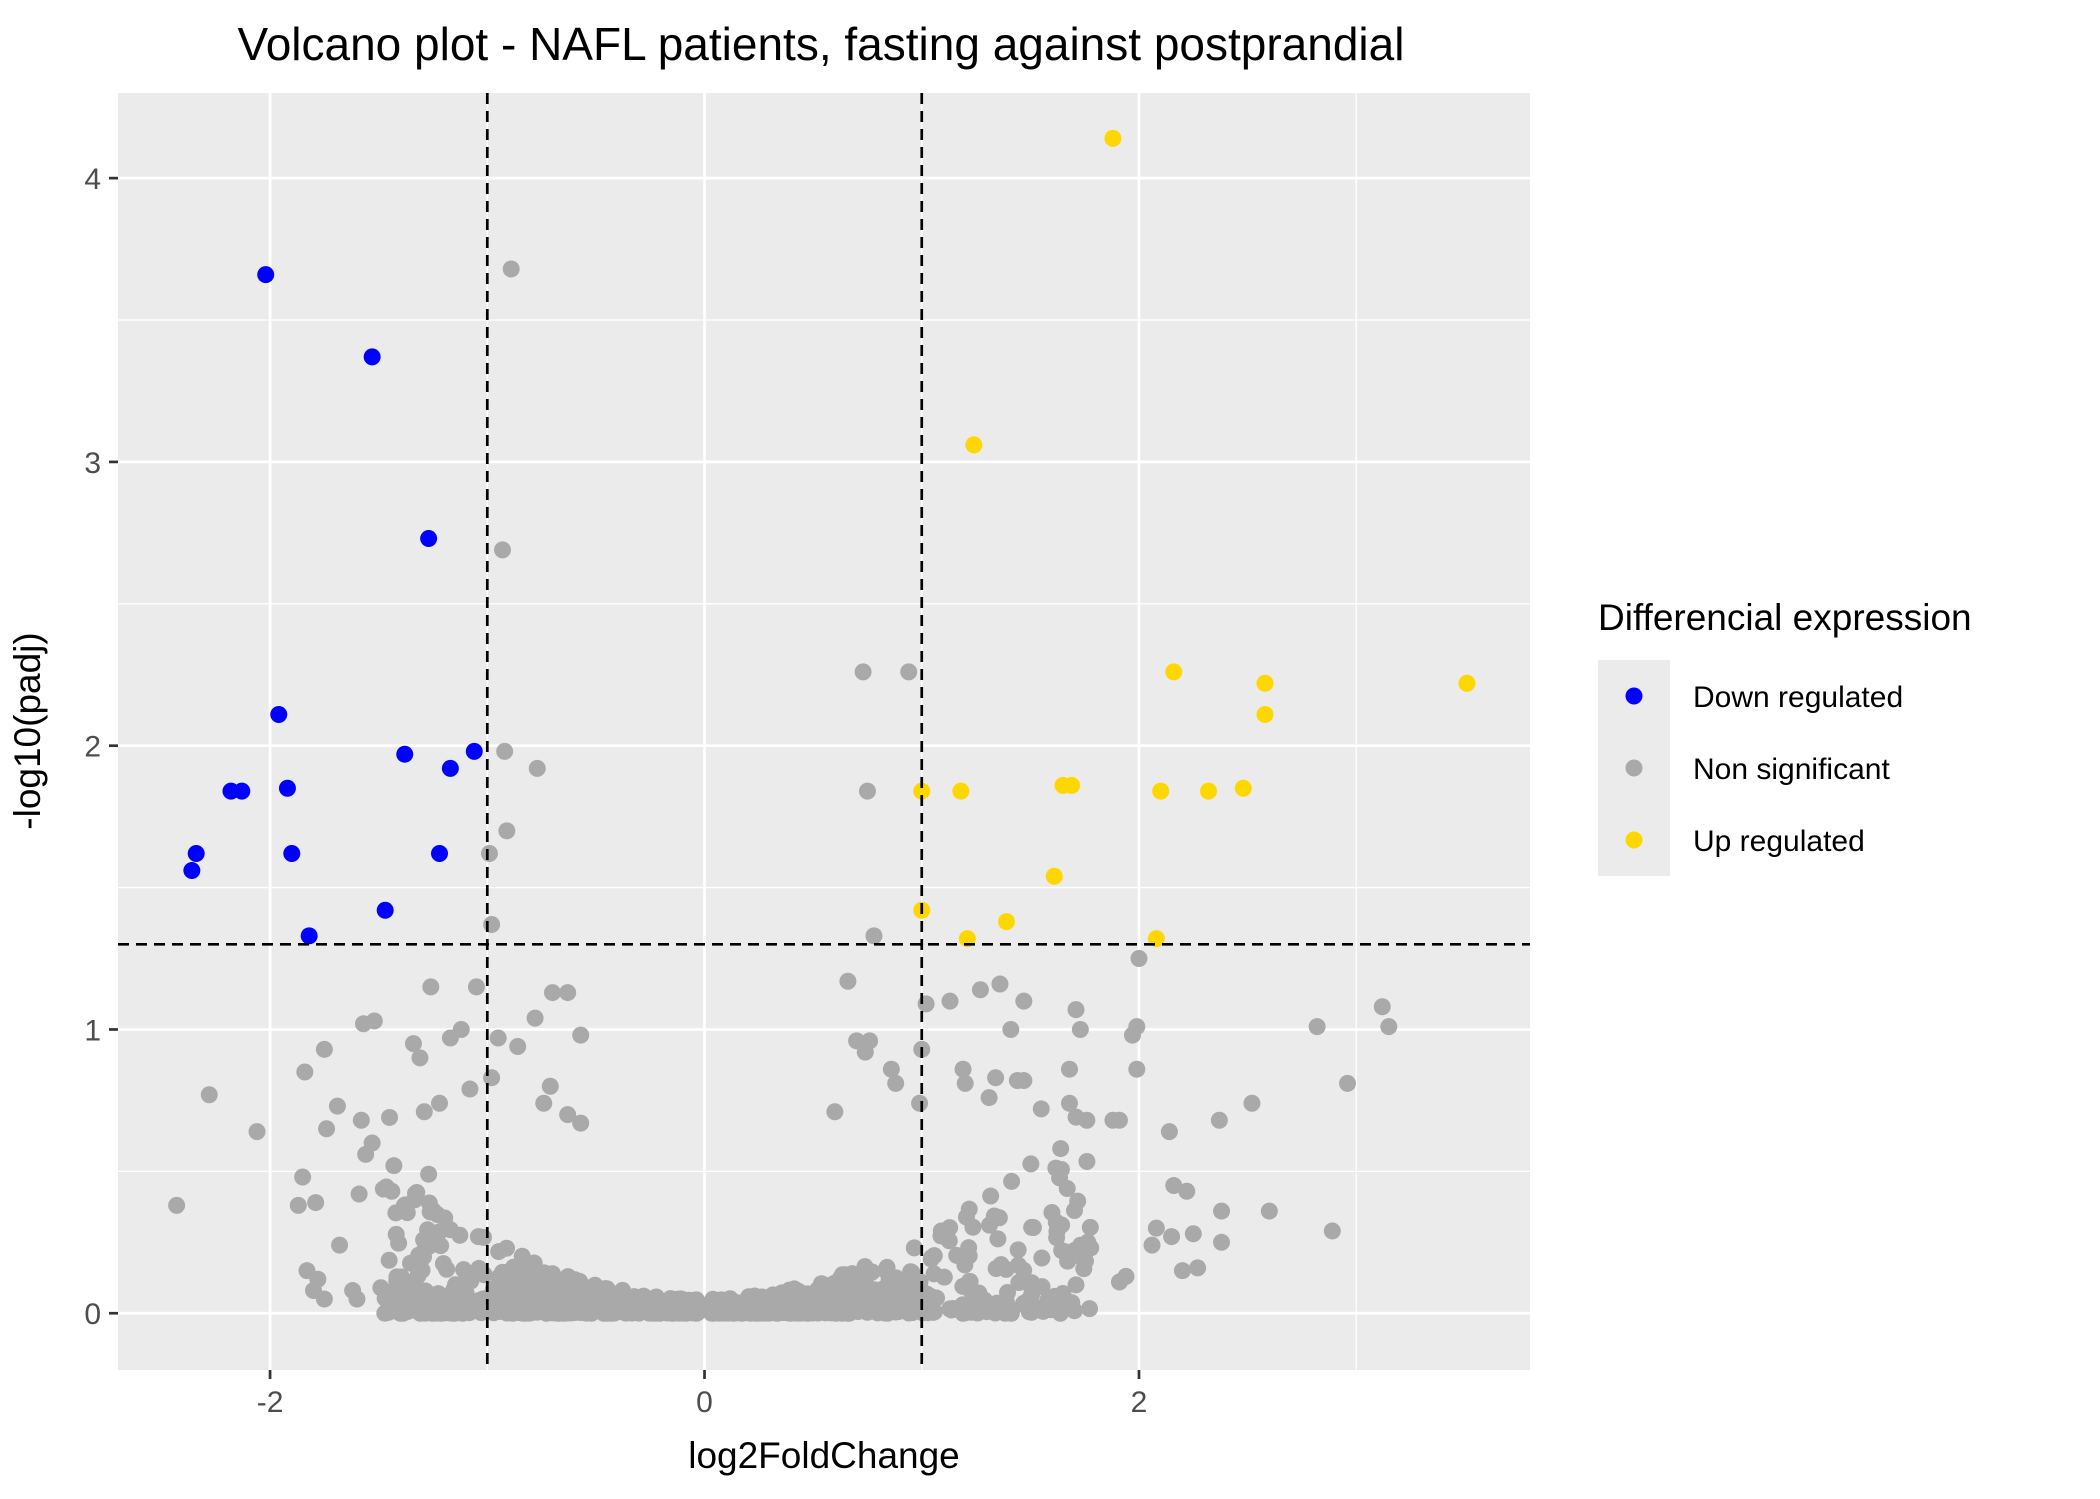 This screenshot has width=2100, height=1499. What do you see at coordinates (113, 745) in the screenshot?
I see `y-ticks` at bounding box center [113, 745].